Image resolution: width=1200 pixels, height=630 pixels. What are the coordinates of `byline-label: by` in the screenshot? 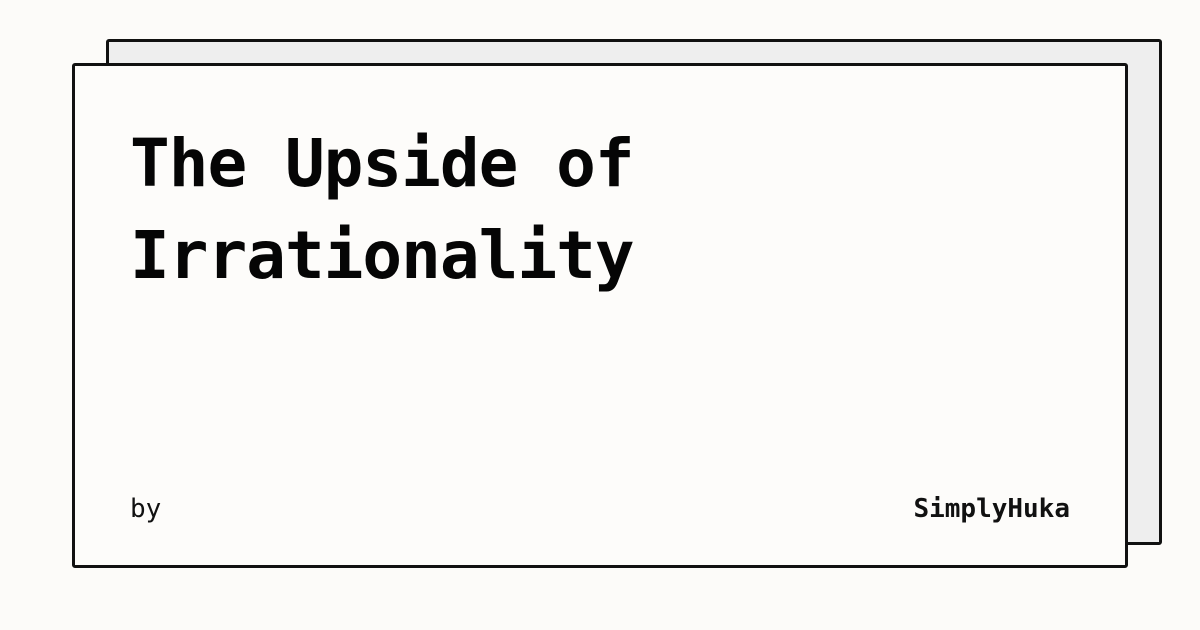 It's located at (146, 509).